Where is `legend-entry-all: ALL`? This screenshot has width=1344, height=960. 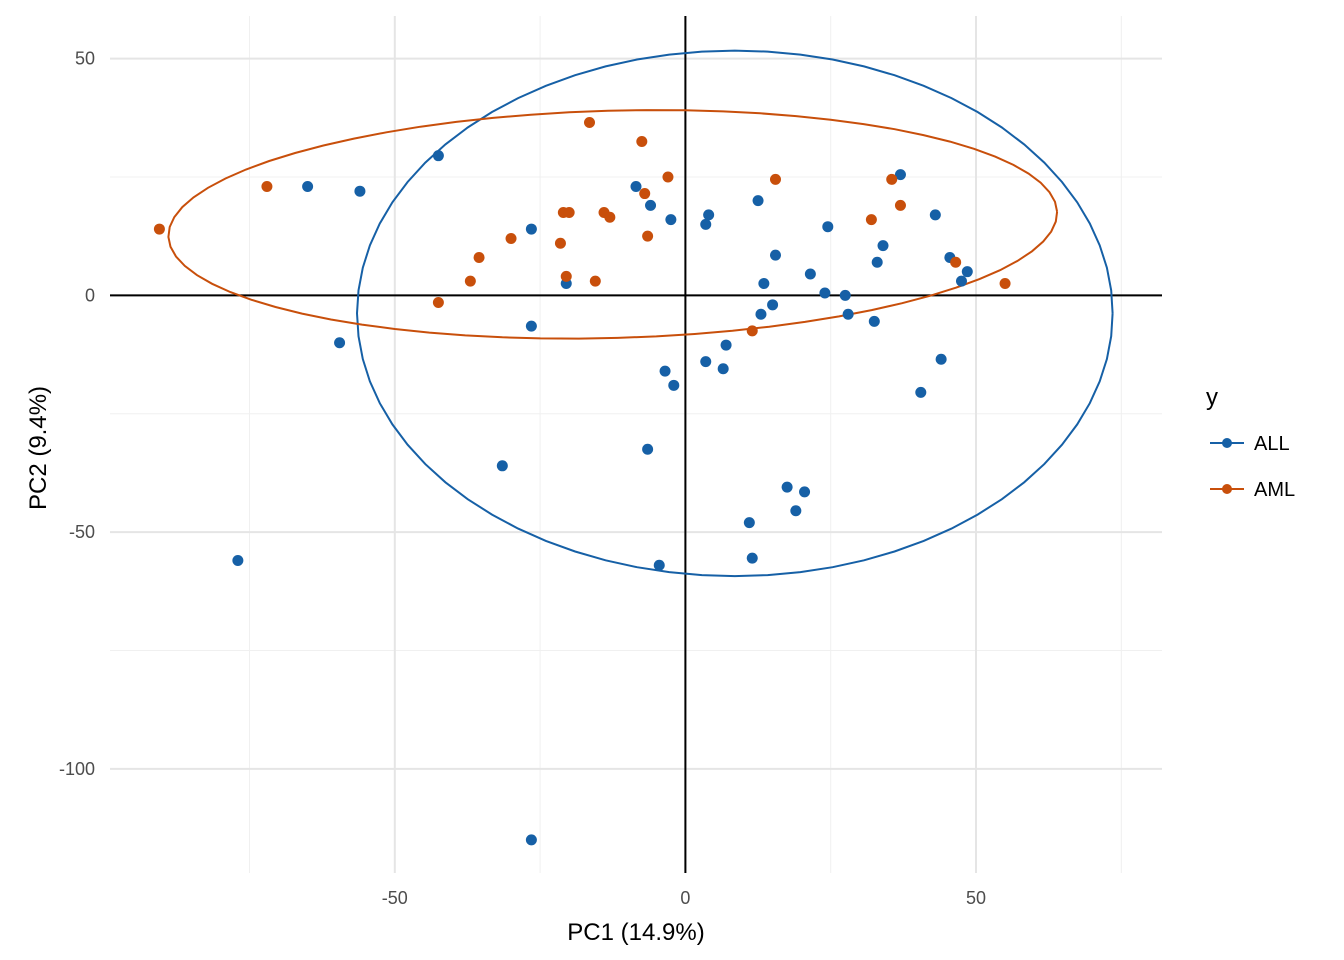
legend-entry-all: ALL is located at coordinates (1250, 444).